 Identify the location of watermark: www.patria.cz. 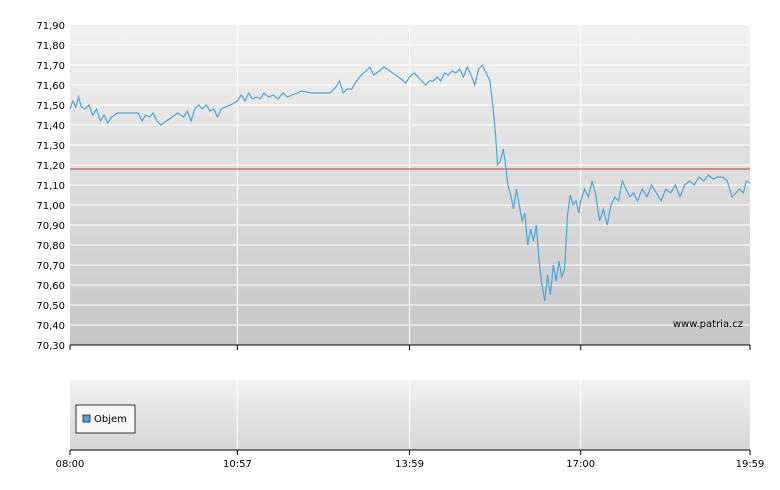
(708, 324).